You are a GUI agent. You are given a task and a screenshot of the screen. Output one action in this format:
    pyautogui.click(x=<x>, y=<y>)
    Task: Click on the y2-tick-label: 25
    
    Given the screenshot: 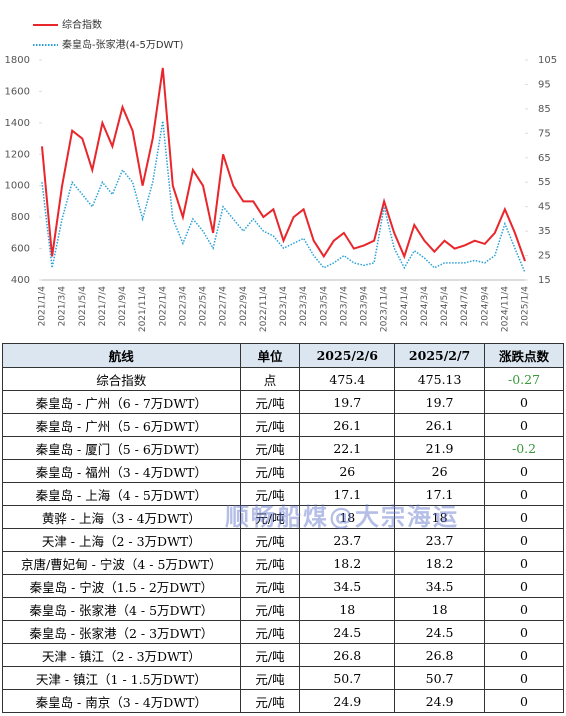 What is the action you would take?
    pyautogui.click(x=544, y=256)
    